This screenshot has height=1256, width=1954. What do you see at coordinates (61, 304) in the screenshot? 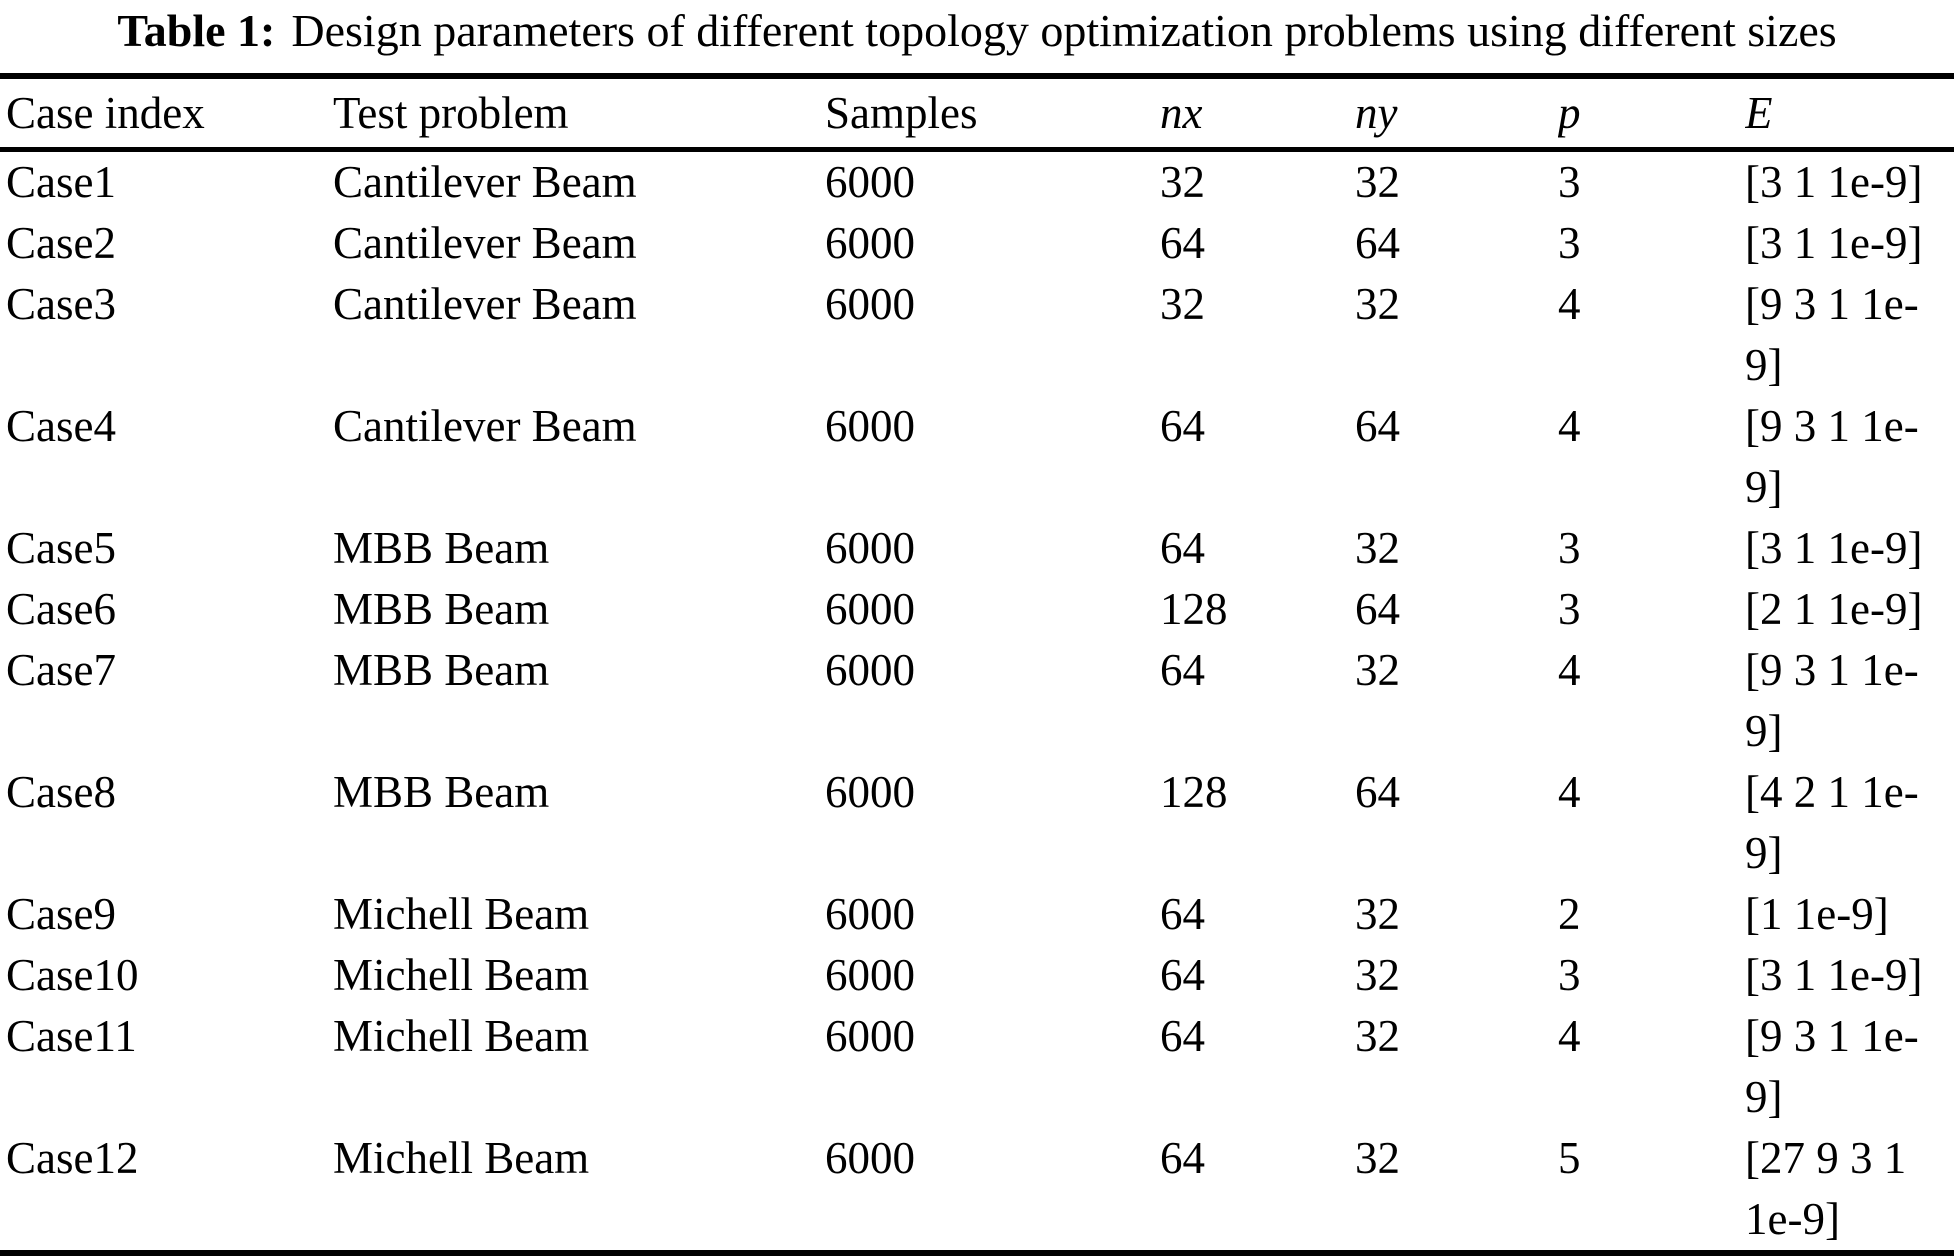
I see `table-cell: Case3` at bounding box center [61, 304].